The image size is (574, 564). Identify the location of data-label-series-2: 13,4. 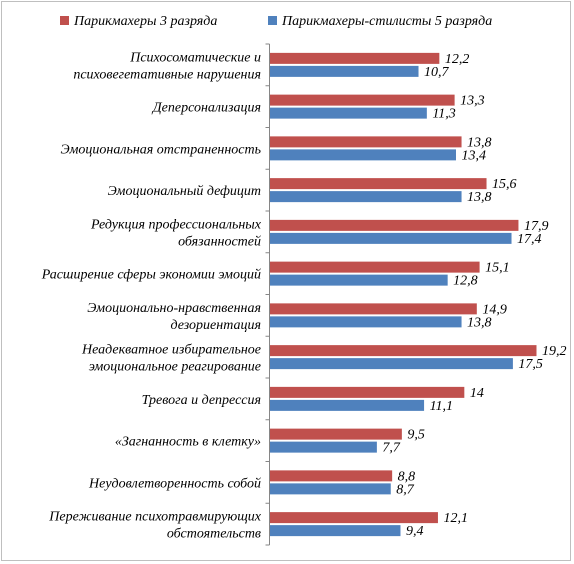
(473, 155).